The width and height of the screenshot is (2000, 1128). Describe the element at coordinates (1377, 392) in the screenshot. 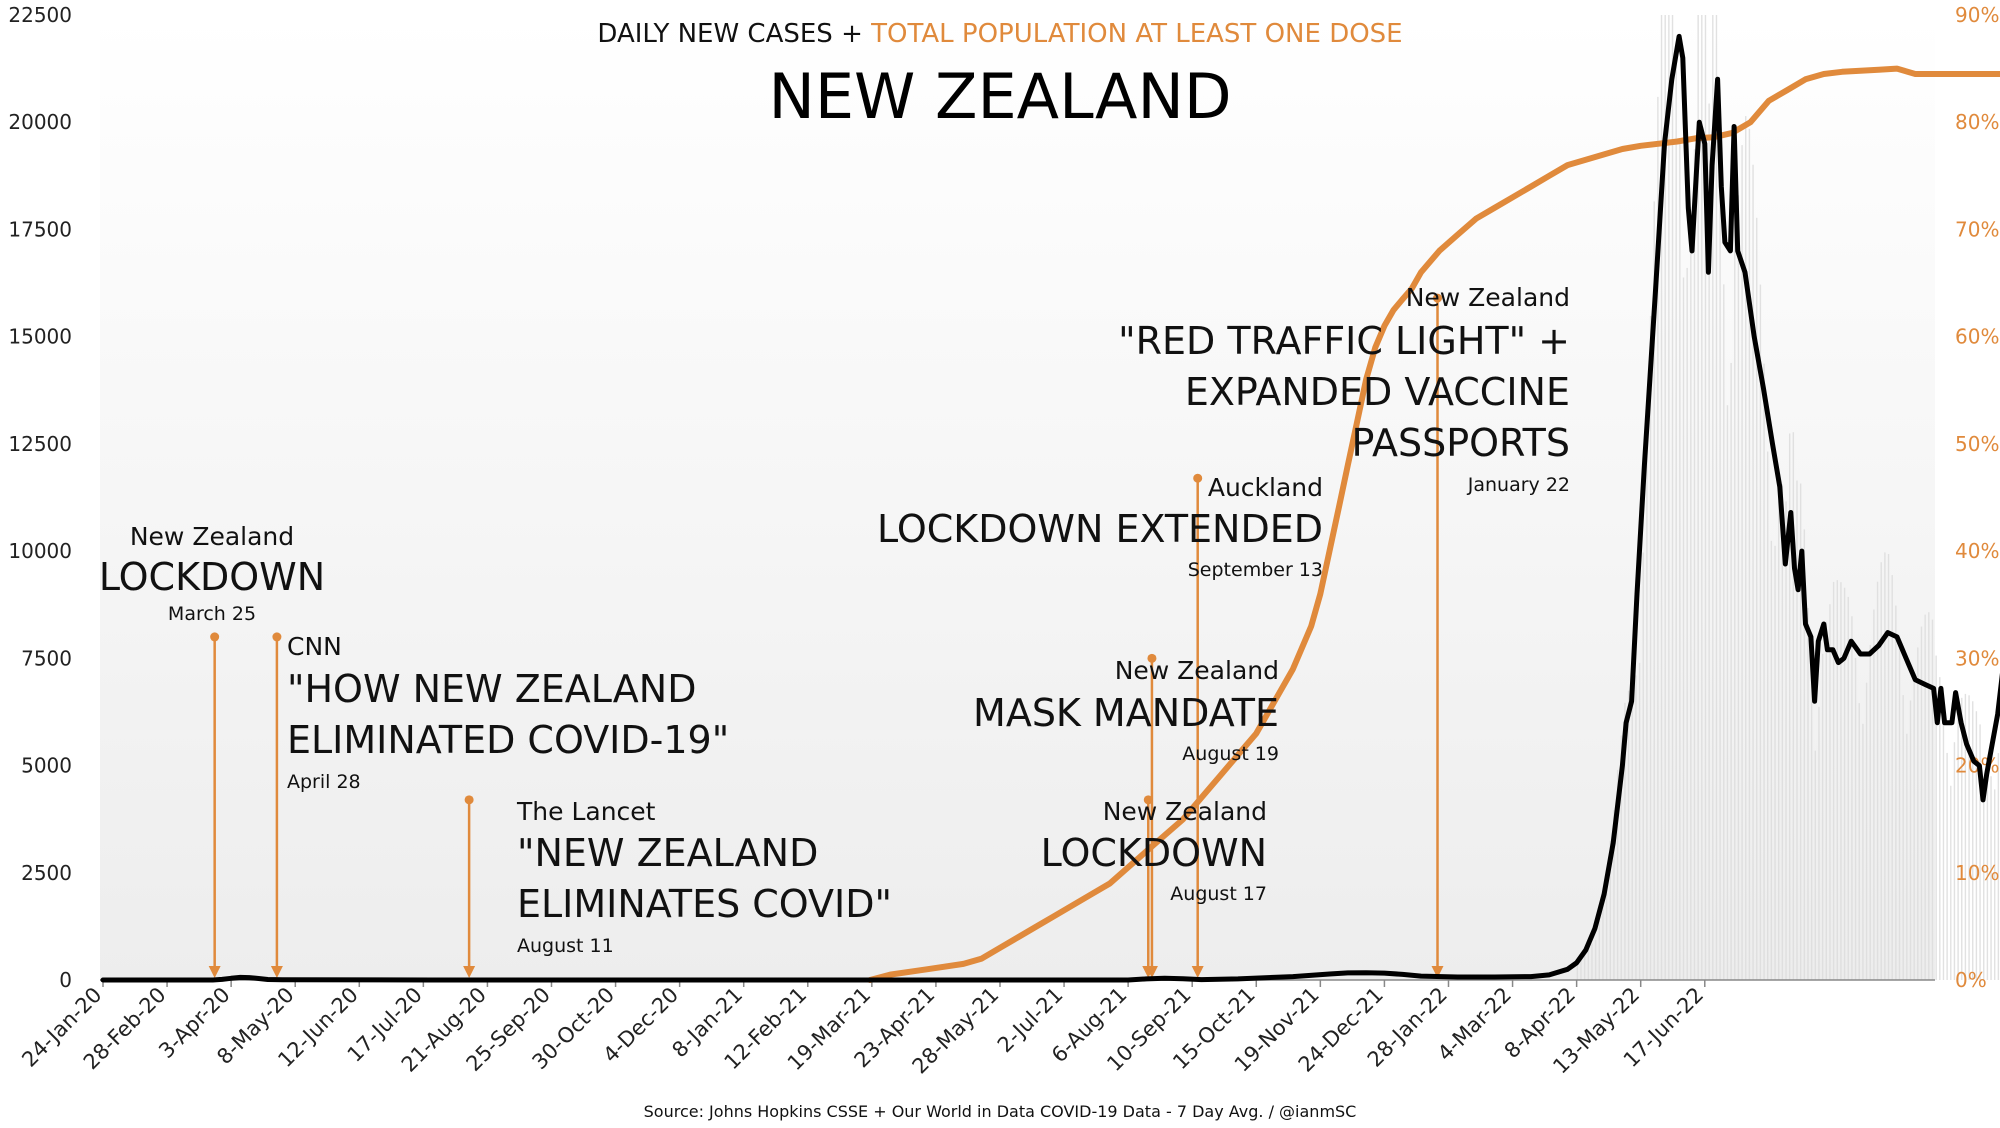

I see `annotation-headline: EXPANDED VACCINE` at that location.